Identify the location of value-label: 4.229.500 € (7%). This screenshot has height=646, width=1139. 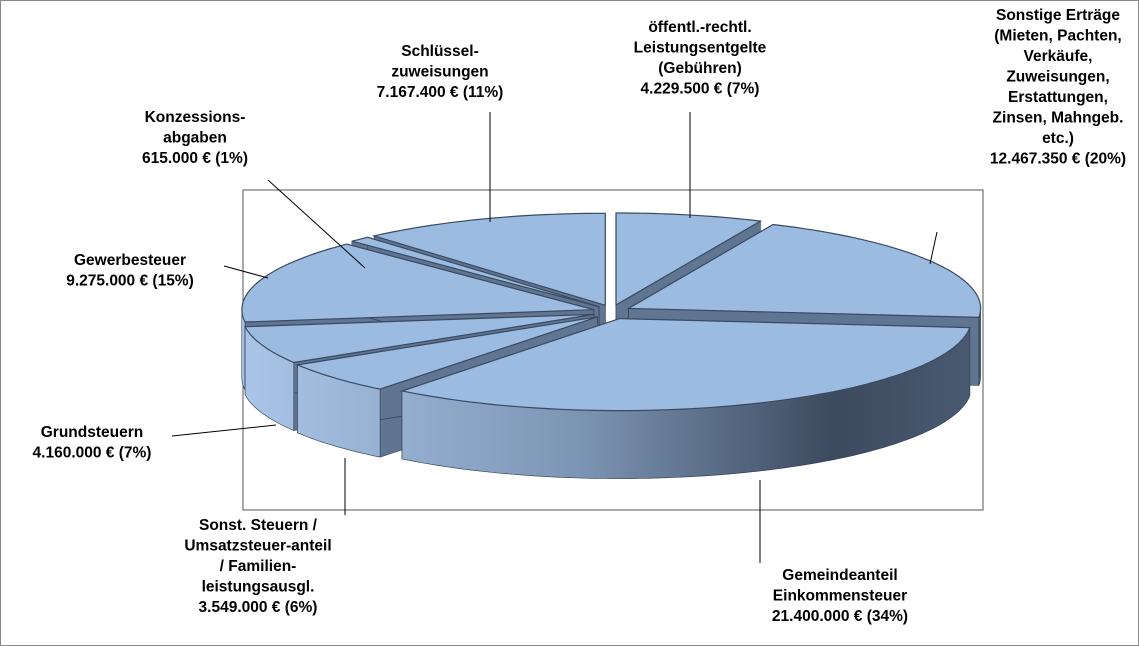
(700, 89).